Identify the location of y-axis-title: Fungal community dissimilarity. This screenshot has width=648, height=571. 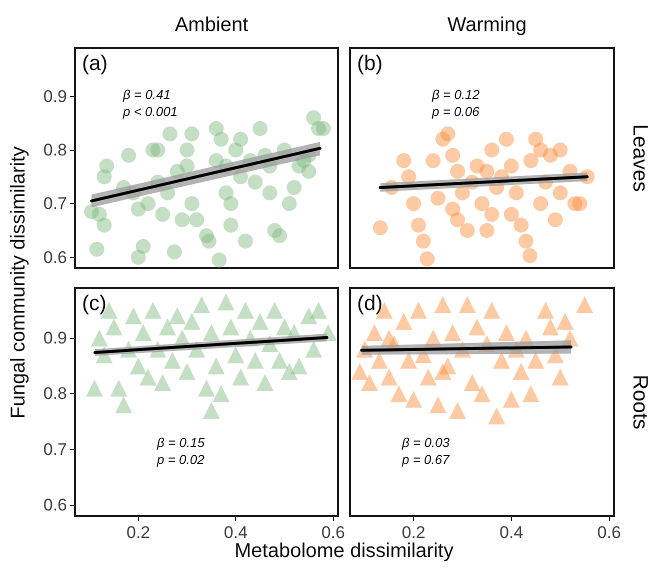
(19, 282).